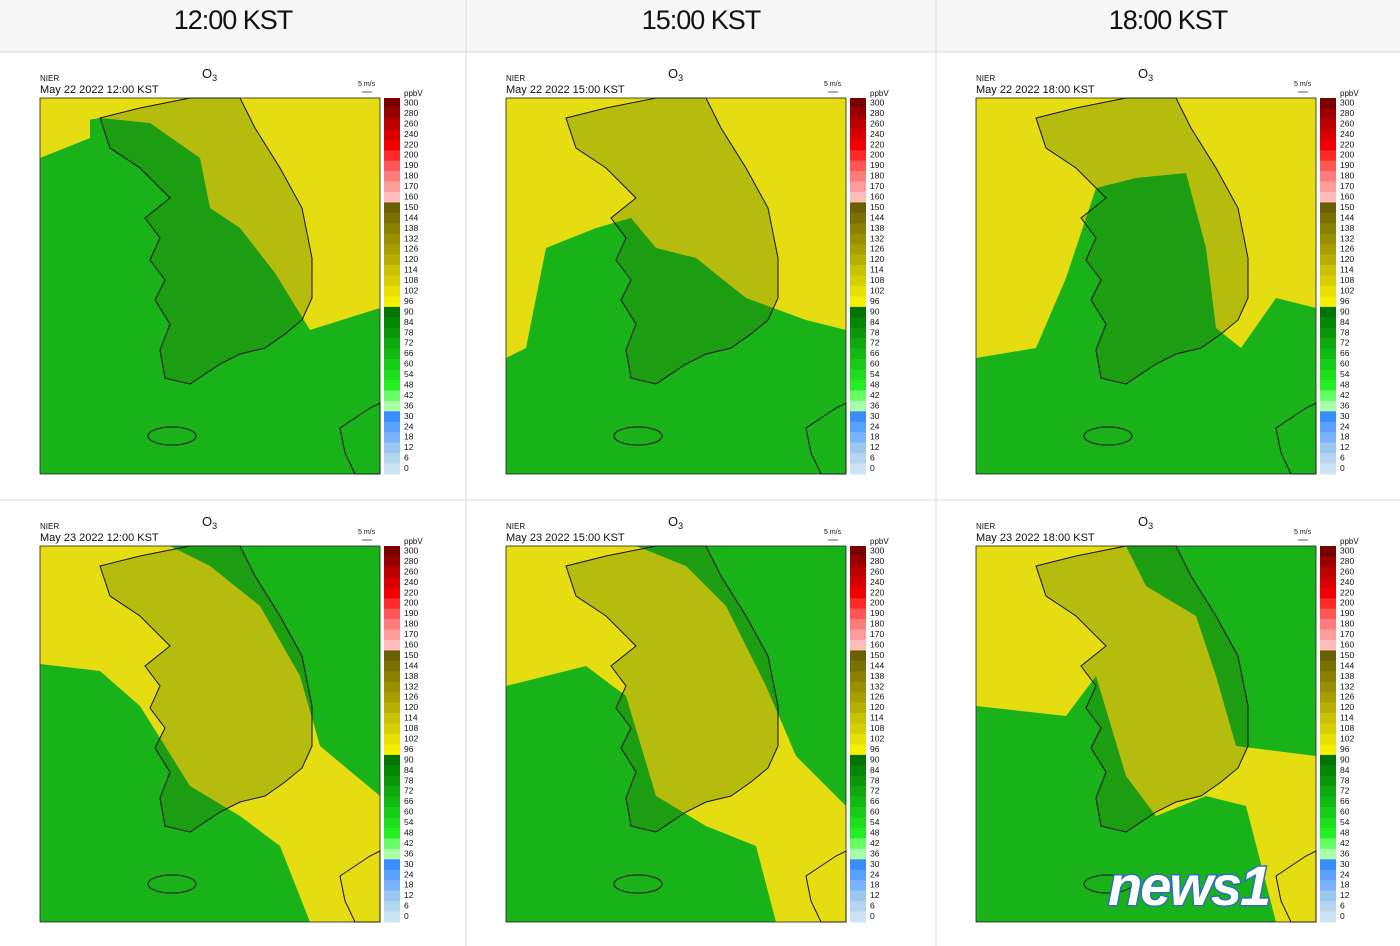  I want to click on timestamp: May 22 2022 18:00 KST, so click(1035, 90).